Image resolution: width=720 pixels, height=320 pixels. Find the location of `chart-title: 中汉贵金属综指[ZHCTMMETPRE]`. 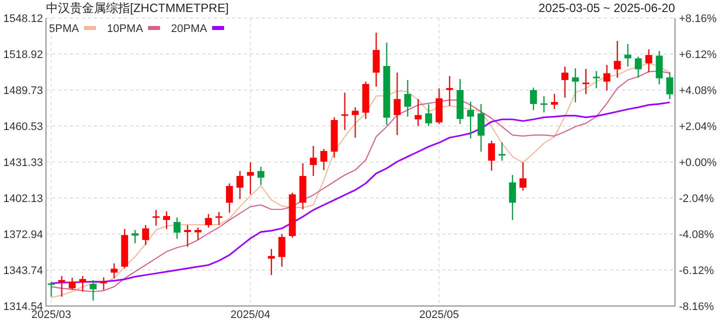

chart-title: 中汉贵金属综指[ZHCTMMETPRE] is located at coordinates (137, 8).